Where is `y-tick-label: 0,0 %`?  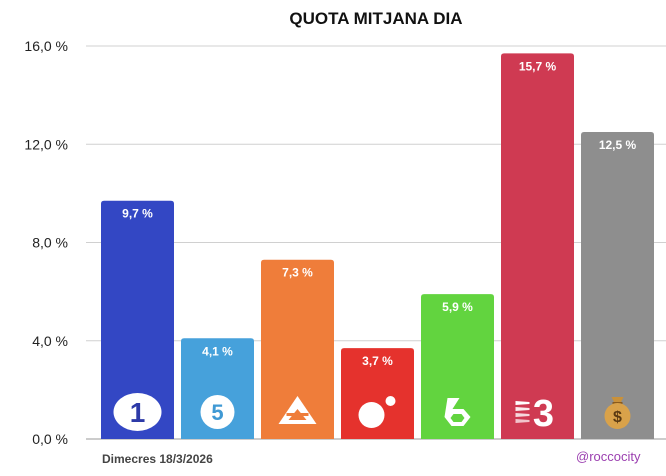 y-tick-label: 0,0 % is located at coordinates (50, 439).